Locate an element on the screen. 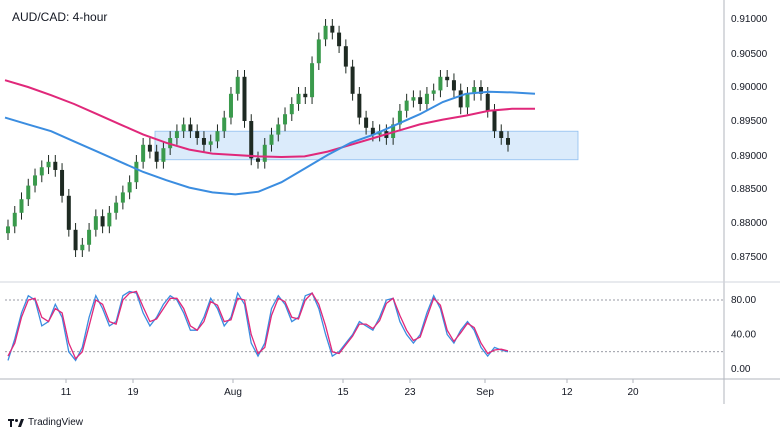 The height and width of the screenshot is (439, 780). tradingview-logo-icon is located at coordinates (16, 422).